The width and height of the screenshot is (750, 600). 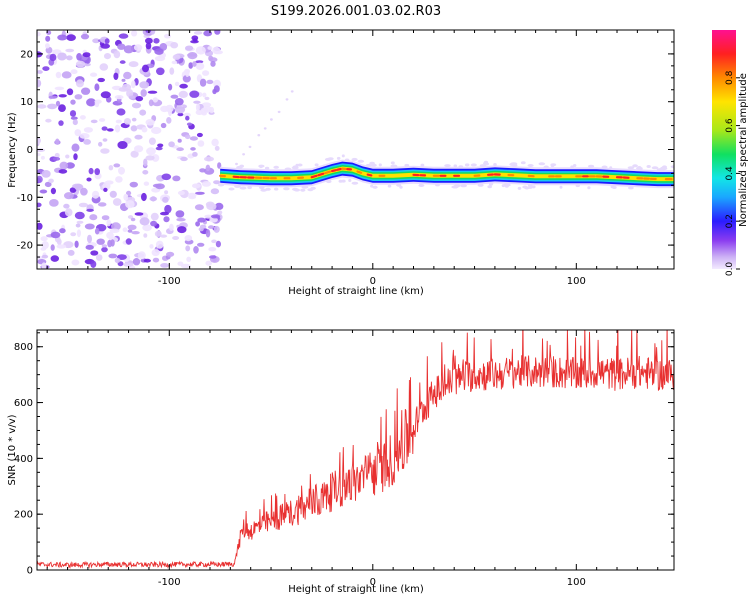 I want to click on spectrogram-x-tick-label: -100, so click(x=169, y=281).